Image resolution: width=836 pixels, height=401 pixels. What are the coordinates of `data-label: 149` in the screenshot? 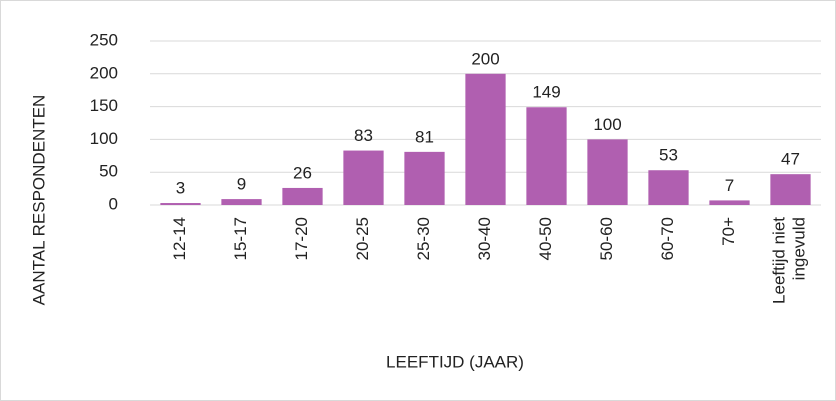 It's located at (546, 92).